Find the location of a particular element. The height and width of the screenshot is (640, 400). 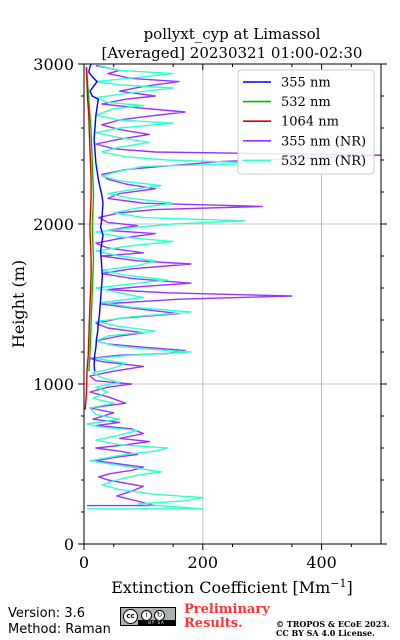

y-tick-label: 3000 is located at coordinates (53, 64).